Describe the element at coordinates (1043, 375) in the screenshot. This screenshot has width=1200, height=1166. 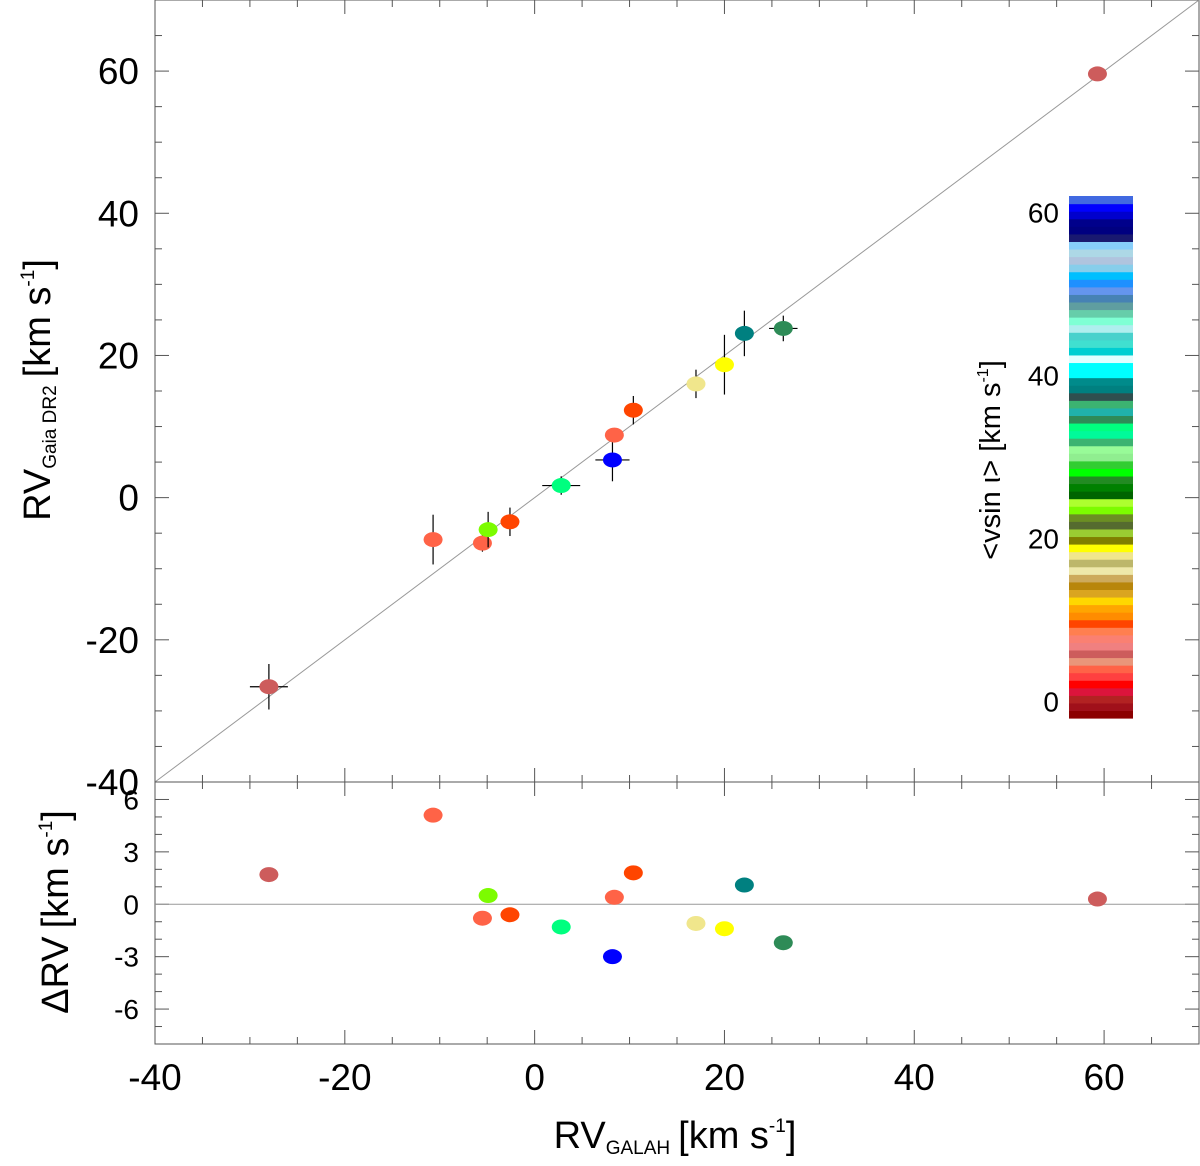
I see `colorbar-tick-label: 40` at that location.